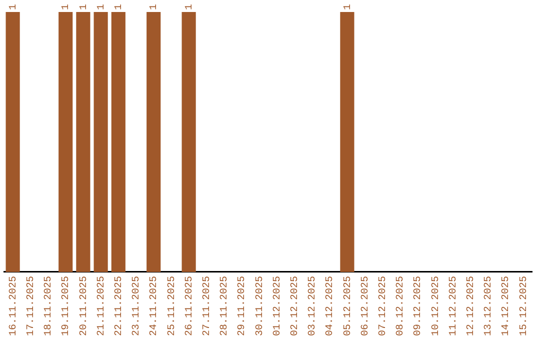  I want to click on x-tick-label: 06.12.2025, so click(366, 306).